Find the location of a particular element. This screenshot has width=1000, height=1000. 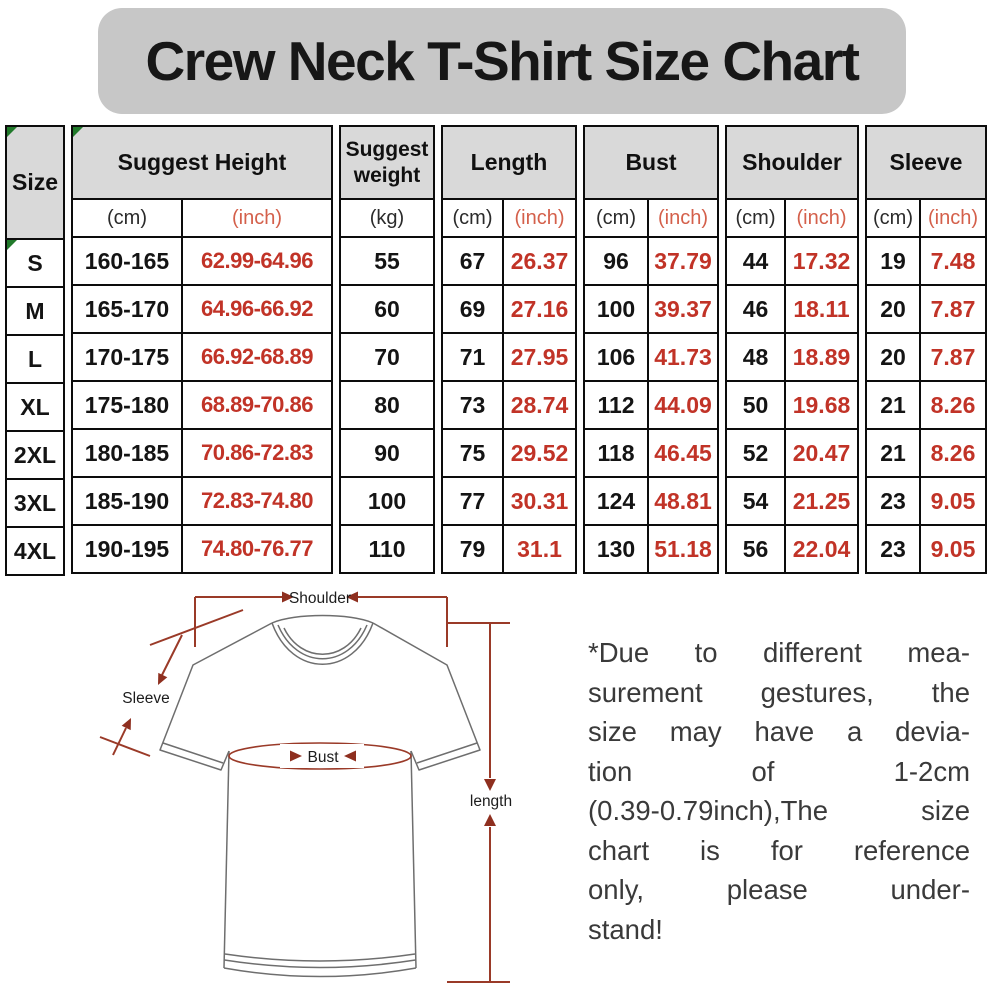

cell: 124 is located at coordinates (616, 501).